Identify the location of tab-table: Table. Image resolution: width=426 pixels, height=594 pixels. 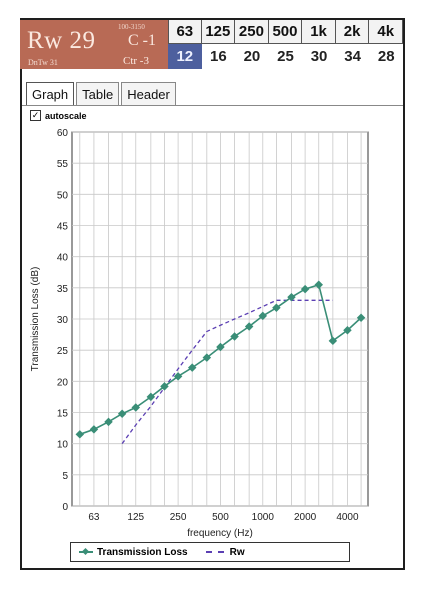
(98, 94).